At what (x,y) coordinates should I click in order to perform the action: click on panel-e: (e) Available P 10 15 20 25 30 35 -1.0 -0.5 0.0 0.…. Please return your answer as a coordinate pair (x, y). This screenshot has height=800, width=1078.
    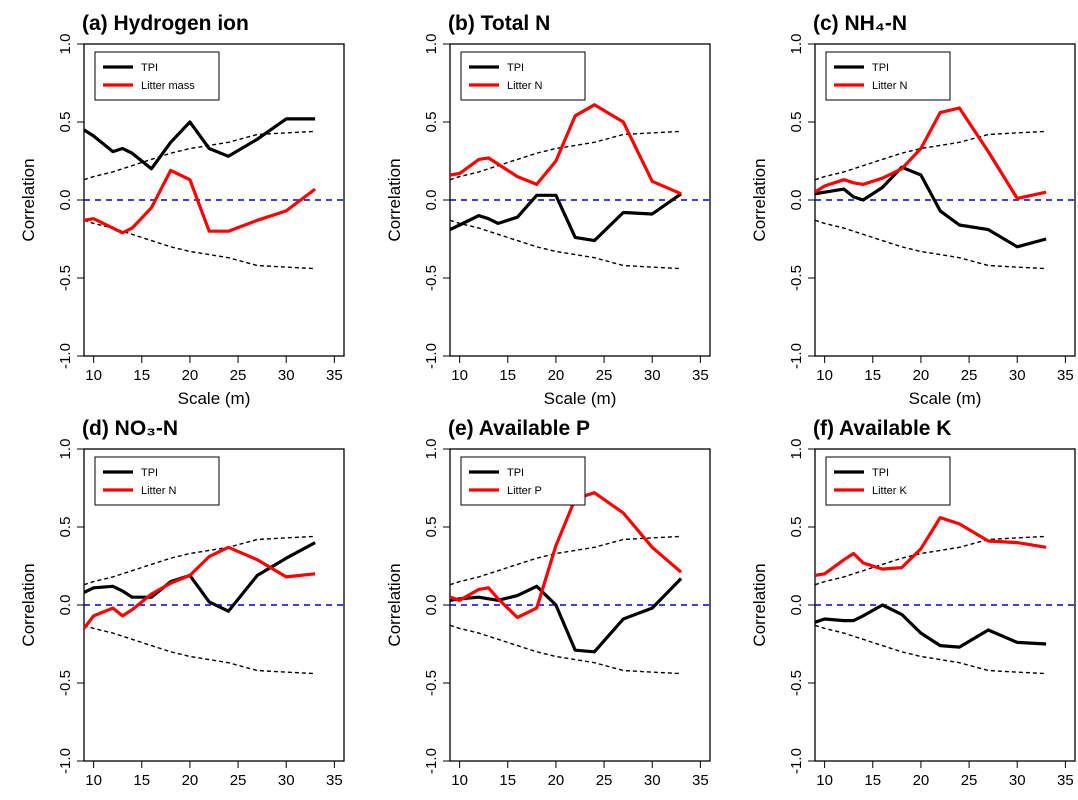
    Looking at the image, I should click on (548, 608).